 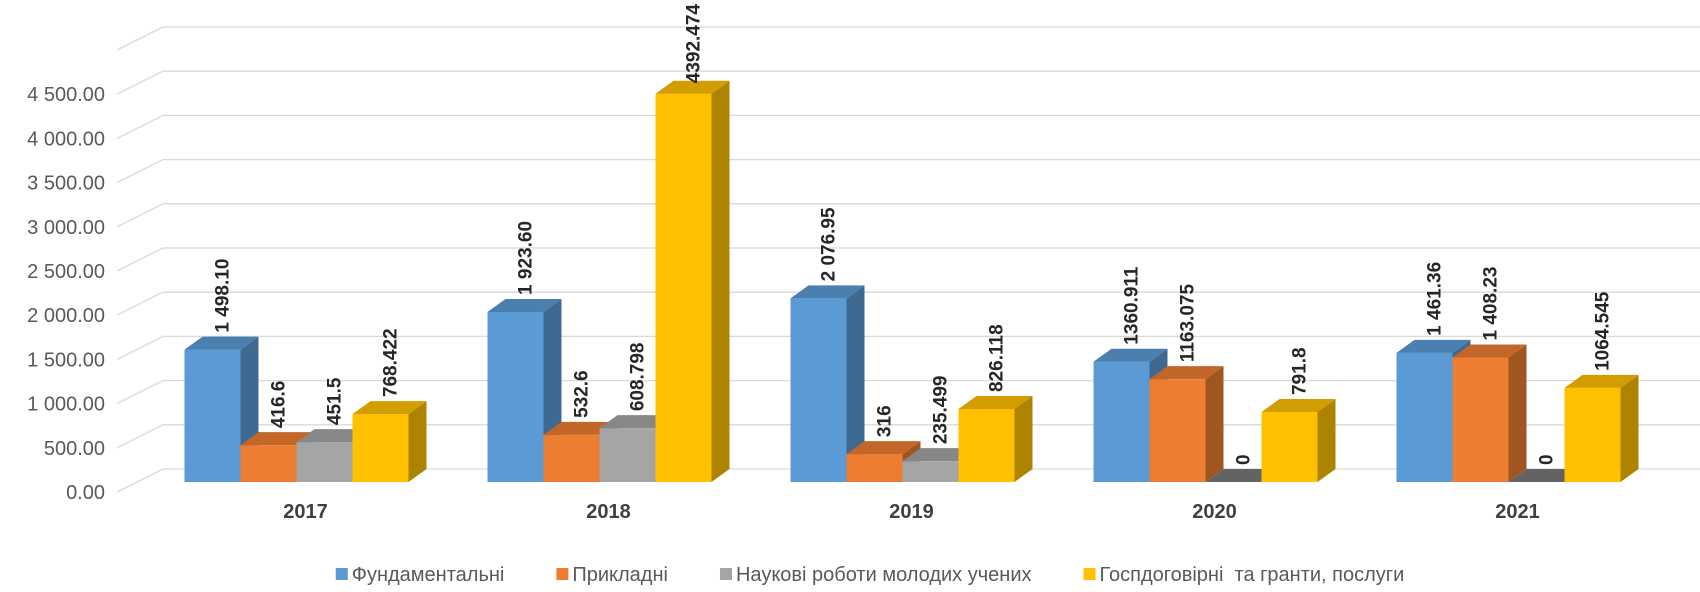 What do you see at coordinates (305, 512) in the screenshot?
I see `x-tick-label: 2017` at bounding box center [305, 512].